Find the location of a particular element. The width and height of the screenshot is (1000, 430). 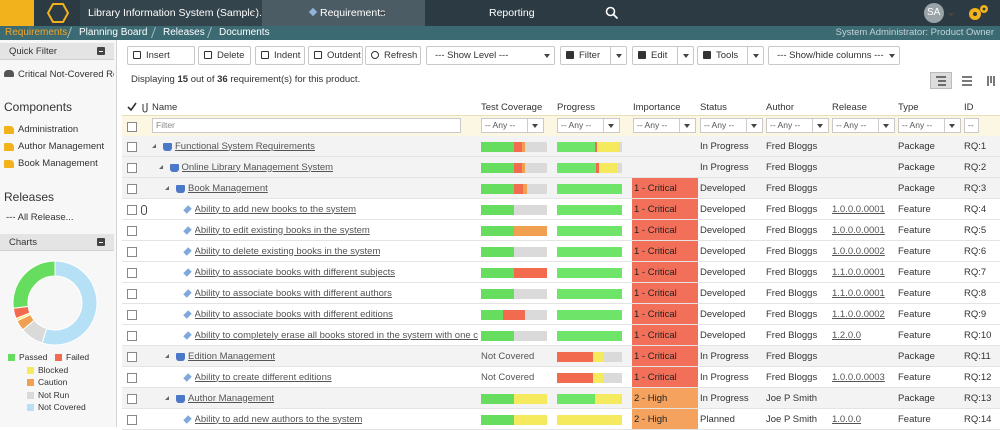

select-all-checkbox is located at coordinates (132, 127).